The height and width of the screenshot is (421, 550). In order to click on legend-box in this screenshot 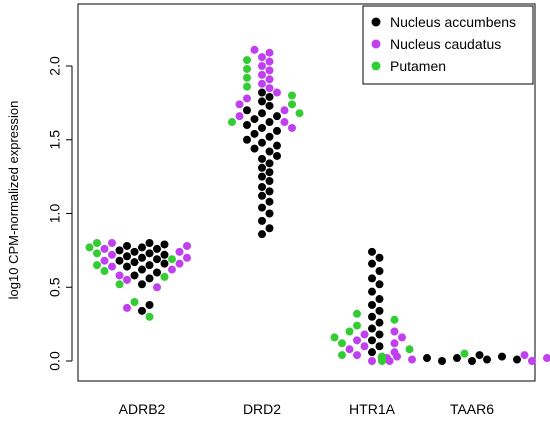, I will do `click(448, 45)`.